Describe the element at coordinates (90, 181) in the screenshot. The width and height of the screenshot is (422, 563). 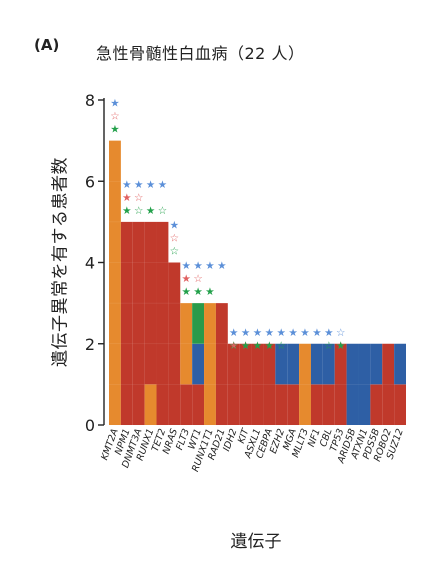
I see `y-tick-label: 6` at that location.